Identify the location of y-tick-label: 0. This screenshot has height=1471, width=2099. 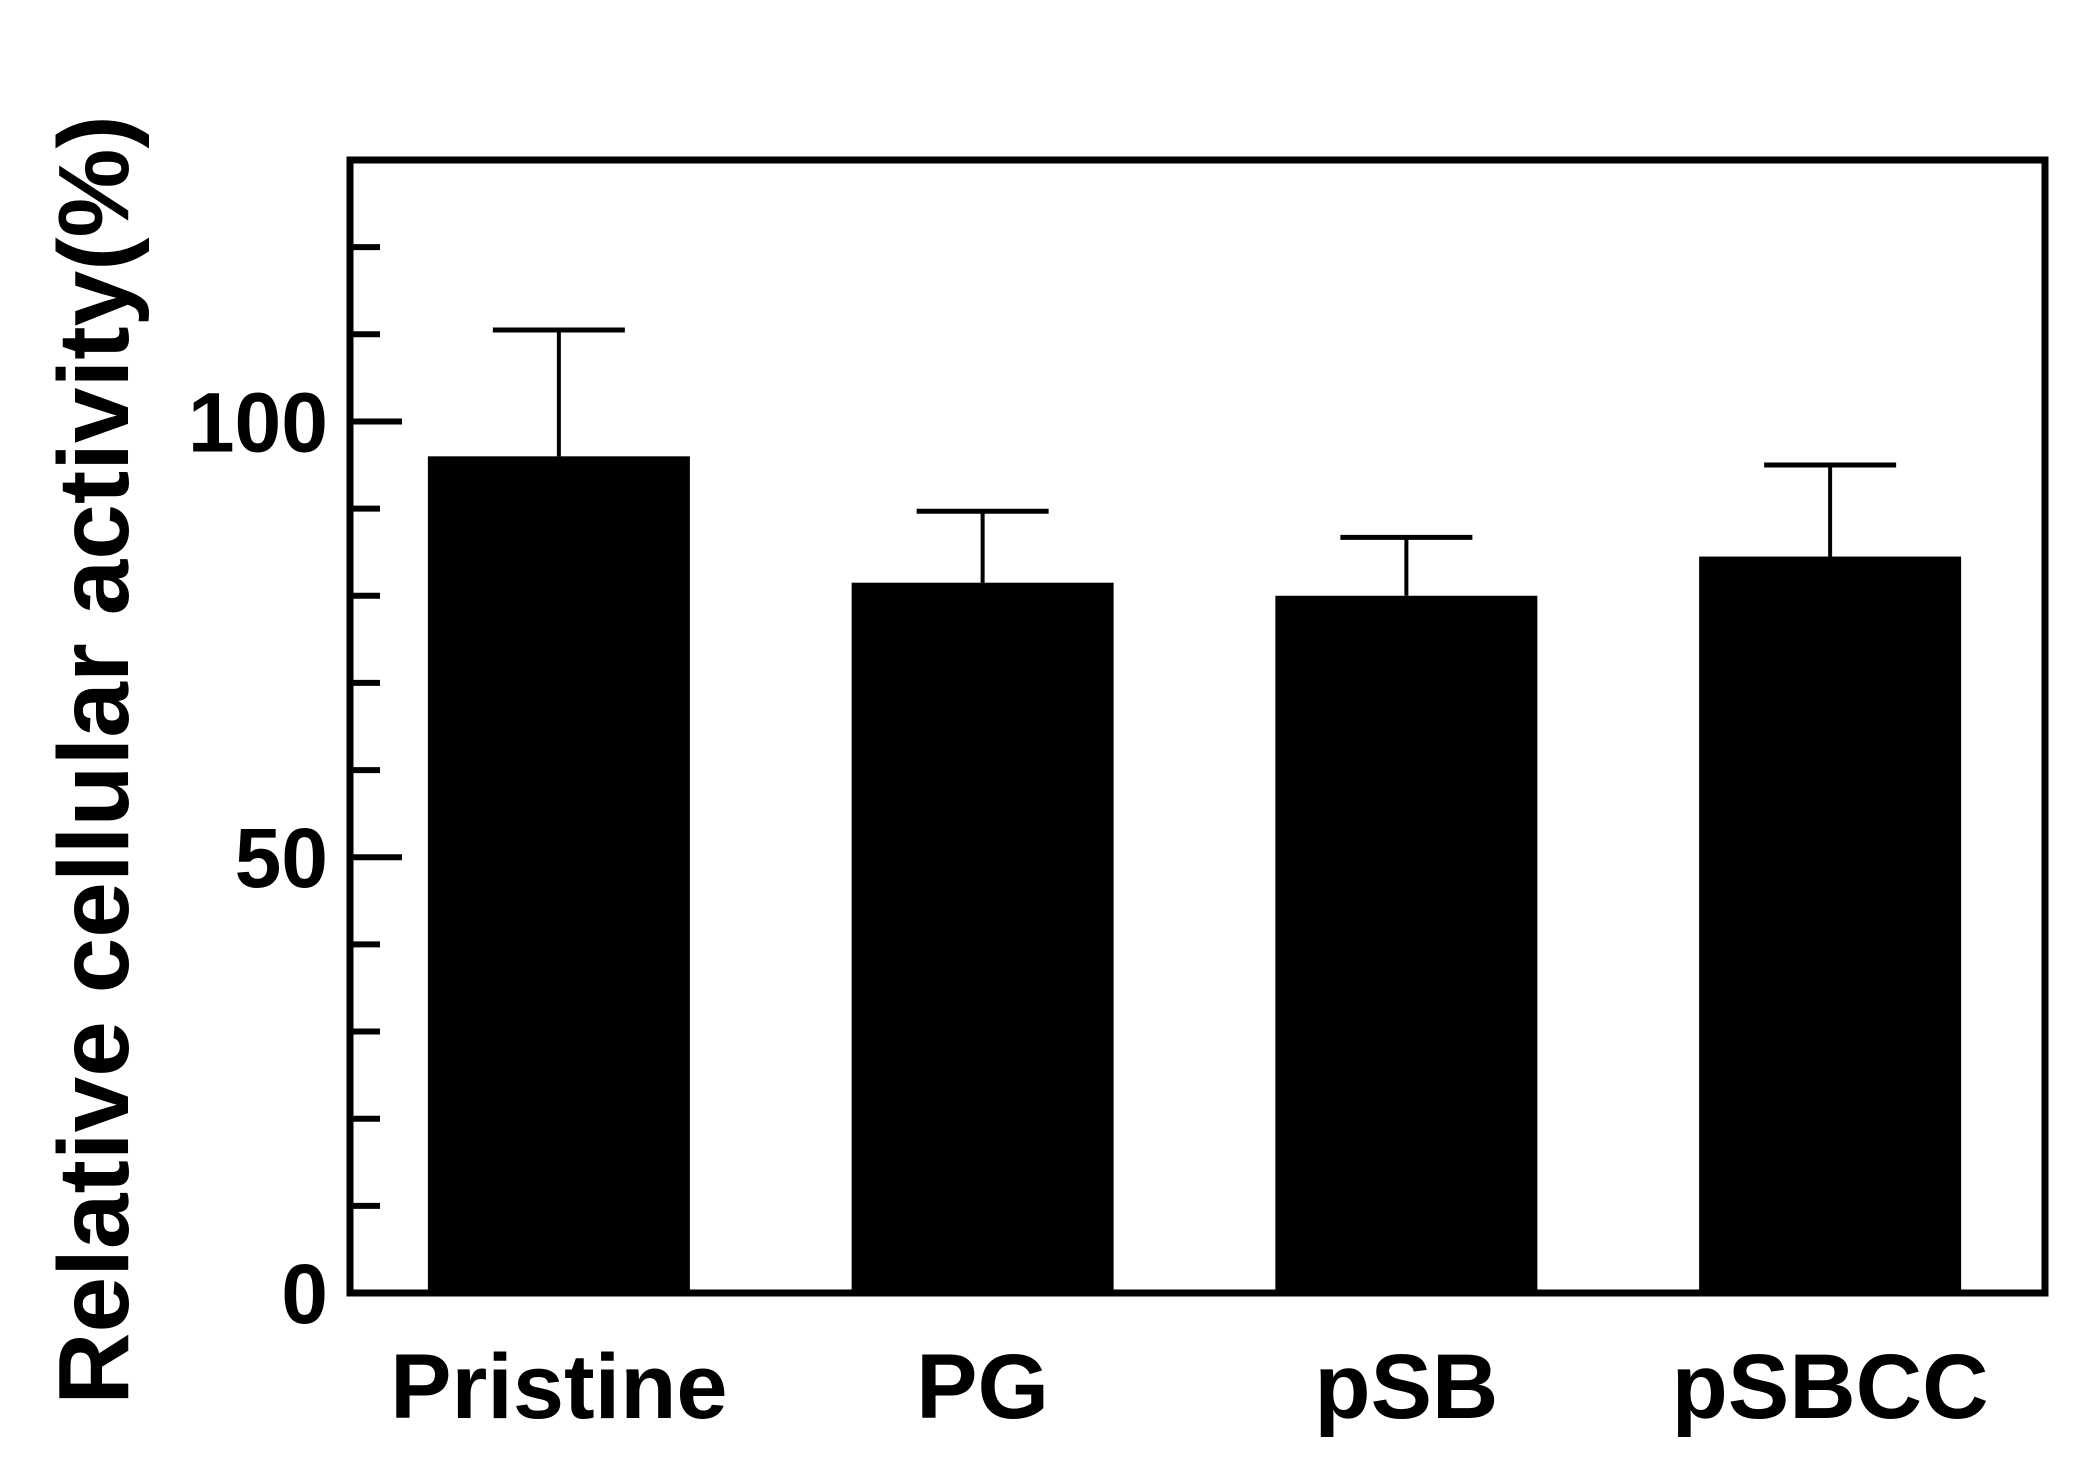
(304, 1294).